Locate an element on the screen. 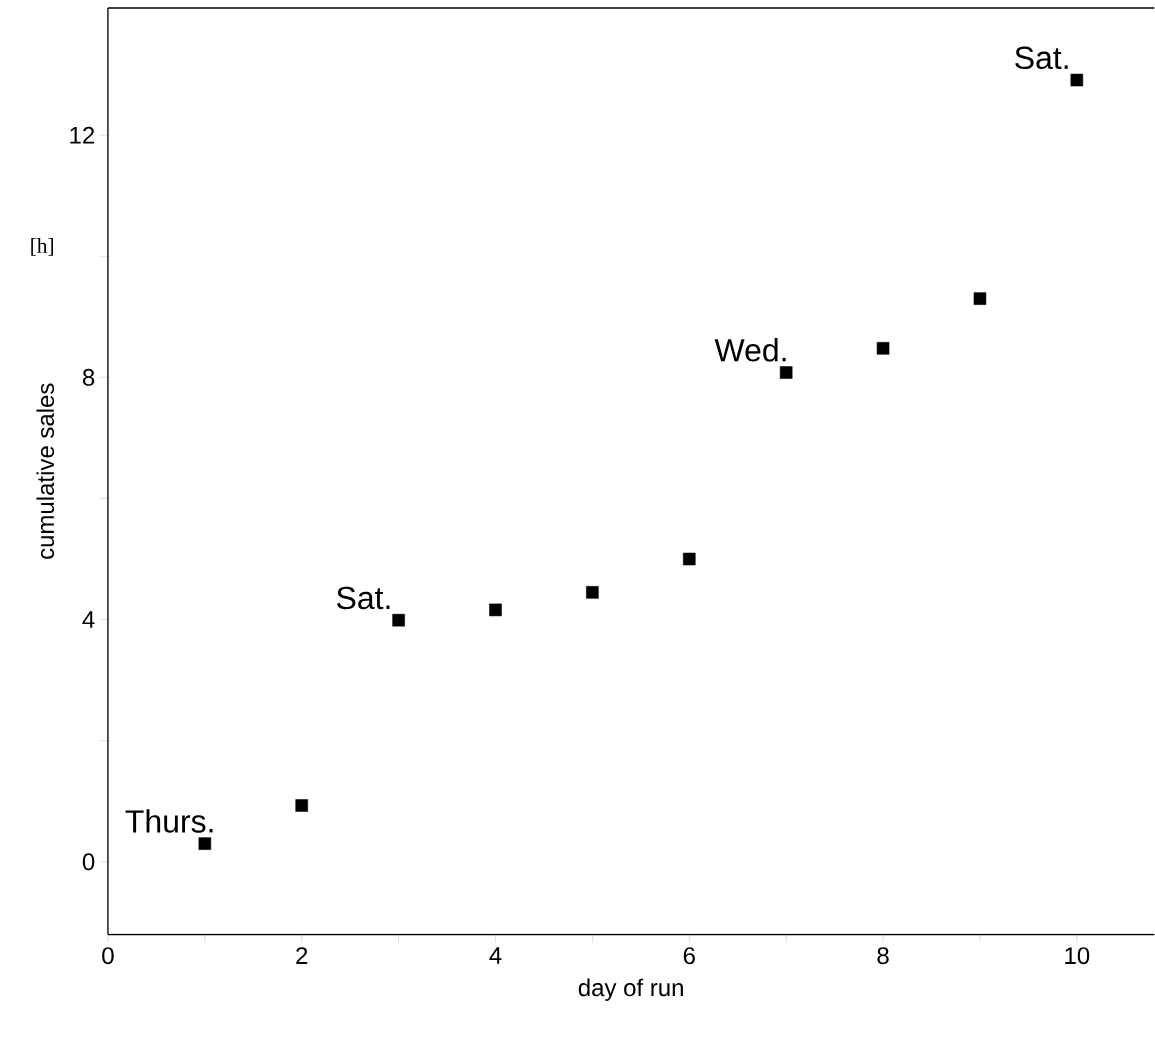  x-tick-label: 4 is located at coordinates (495, 955).